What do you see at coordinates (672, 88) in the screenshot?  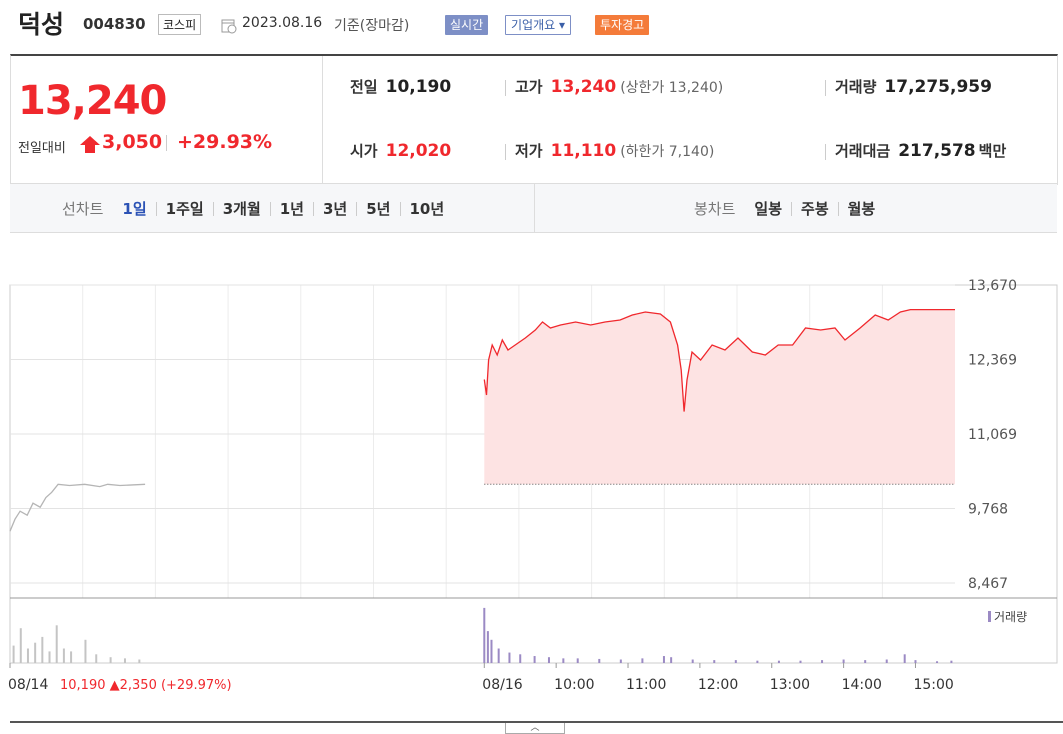 I see `stat-note: (상한가 13,240)` at bounding box center [672, 88].